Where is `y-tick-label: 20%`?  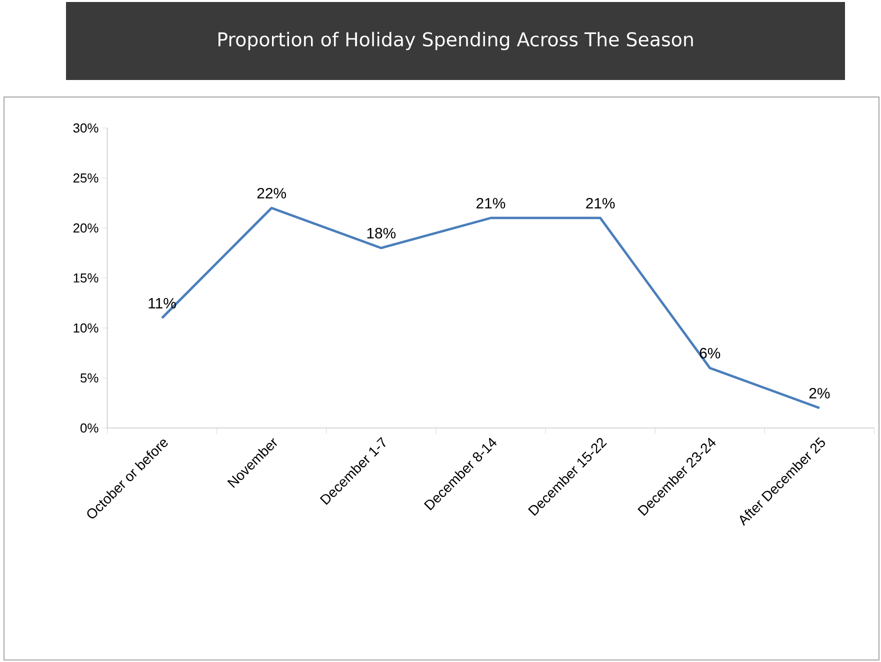
y-tick-label: 20% is located at coordinates (85, 228).